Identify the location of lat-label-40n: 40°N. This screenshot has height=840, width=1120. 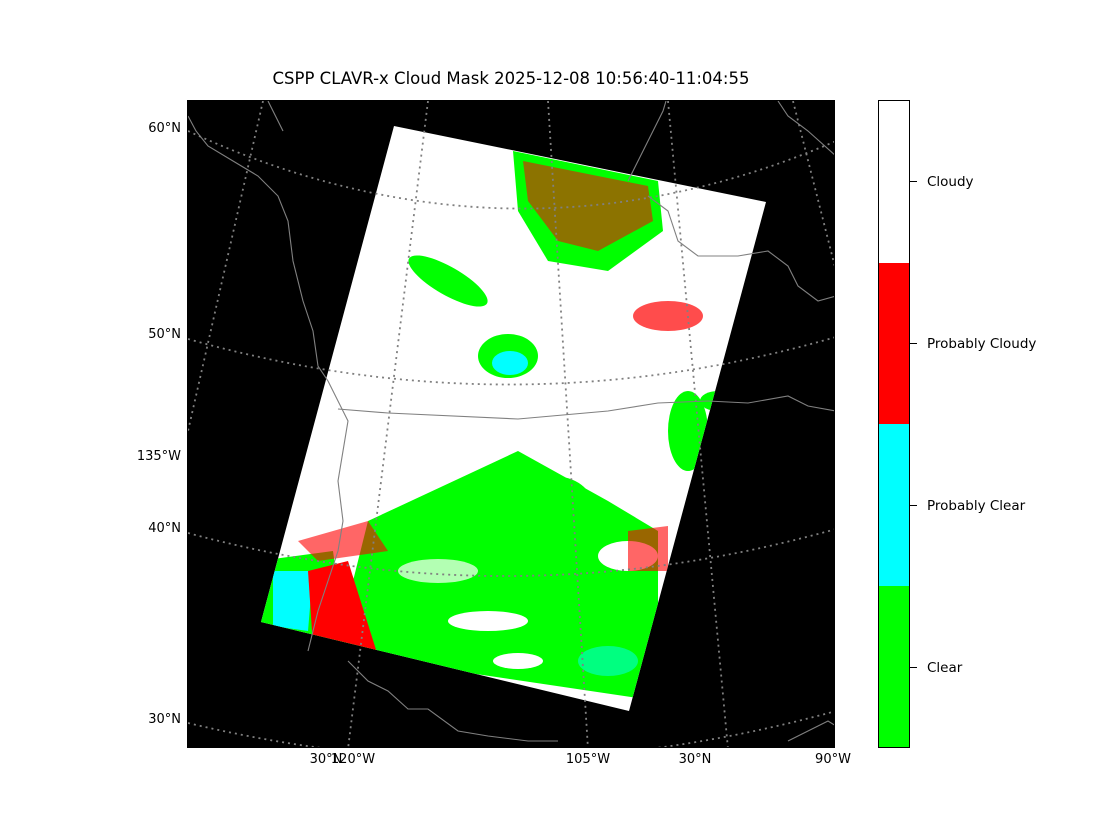
(164, 528).